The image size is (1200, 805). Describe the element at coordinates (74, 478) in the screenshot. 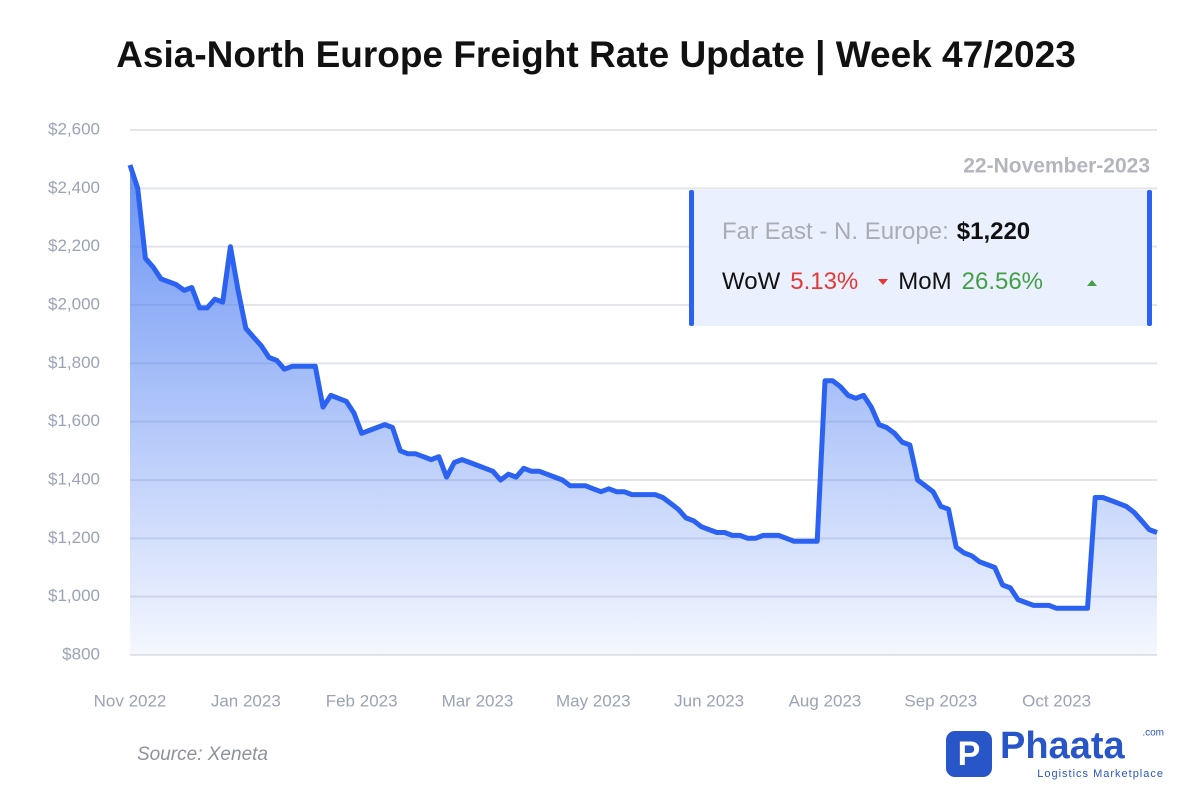

I see `y-tick-label: $1,400` at that location.